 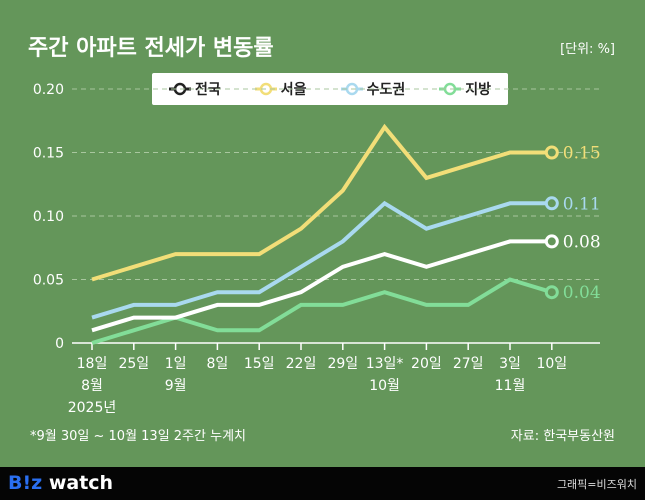 I want to click on month-label: 11월, so click(x=510, y=386).